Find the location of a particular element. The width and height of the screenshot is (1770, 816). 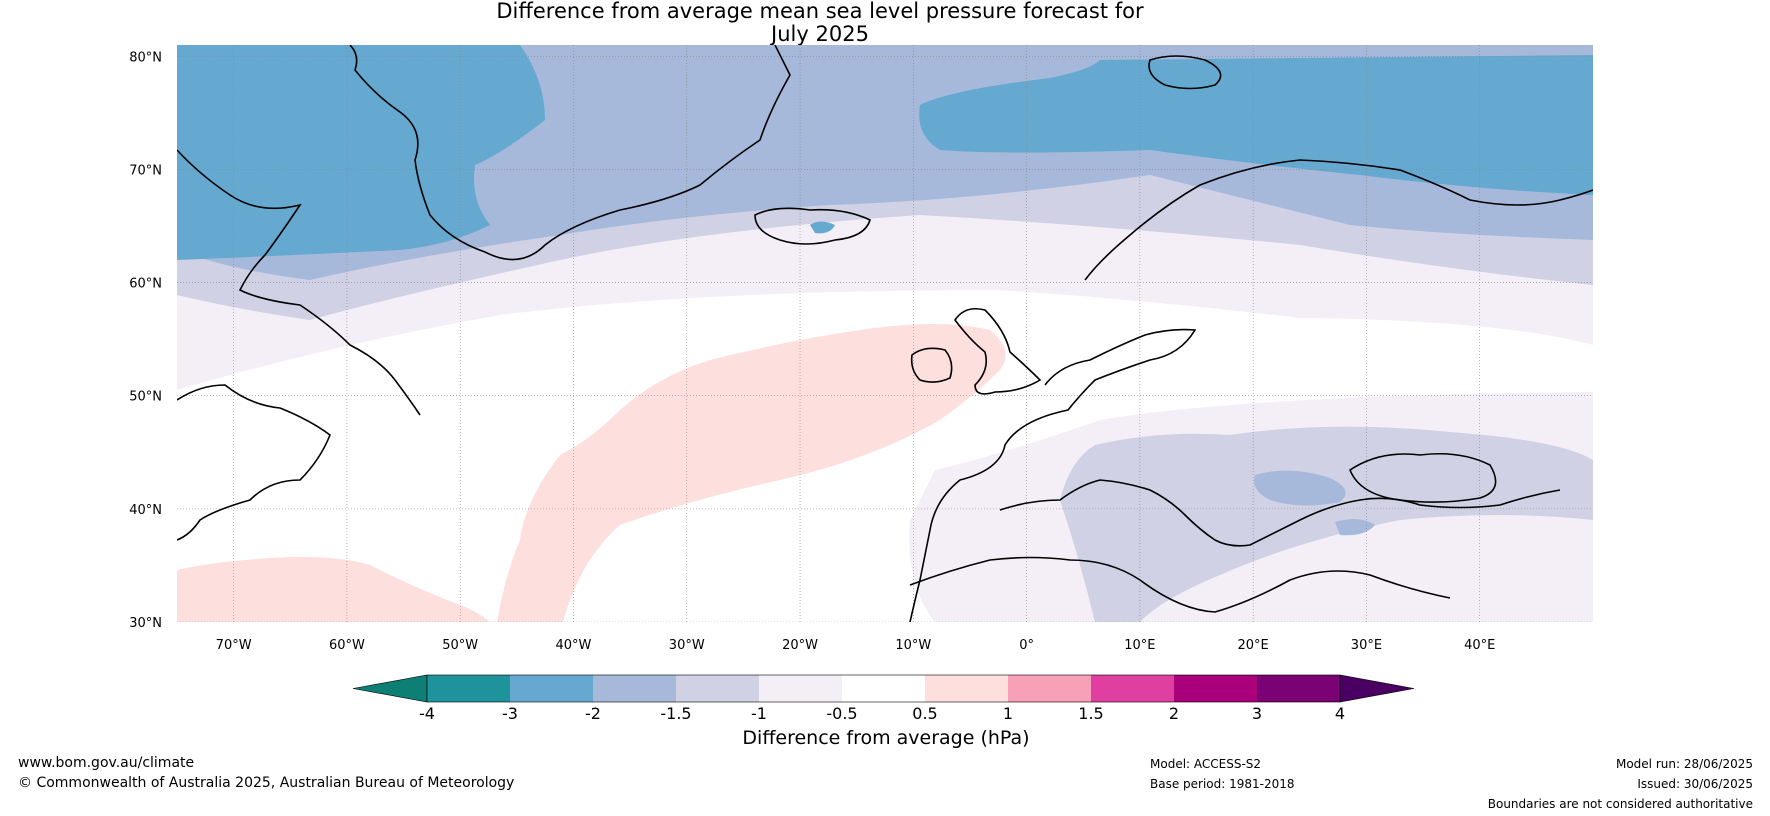

title-line-2: July 2025 is located at coordinates (820, 34).